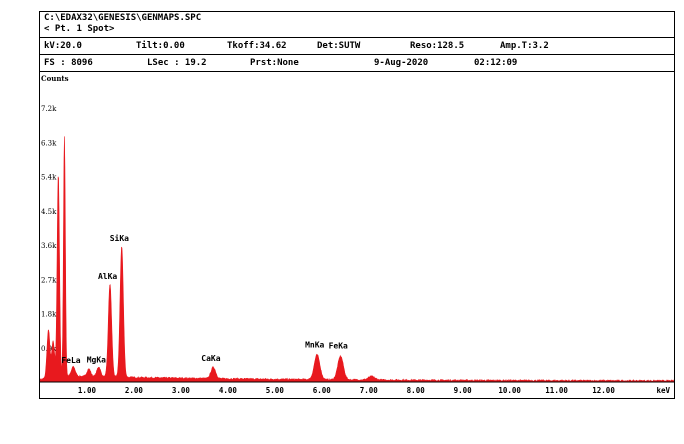  Describe the element at coordinates (603, 390) in the screenshot. I see `x-tick-label: 12.00` at that location.